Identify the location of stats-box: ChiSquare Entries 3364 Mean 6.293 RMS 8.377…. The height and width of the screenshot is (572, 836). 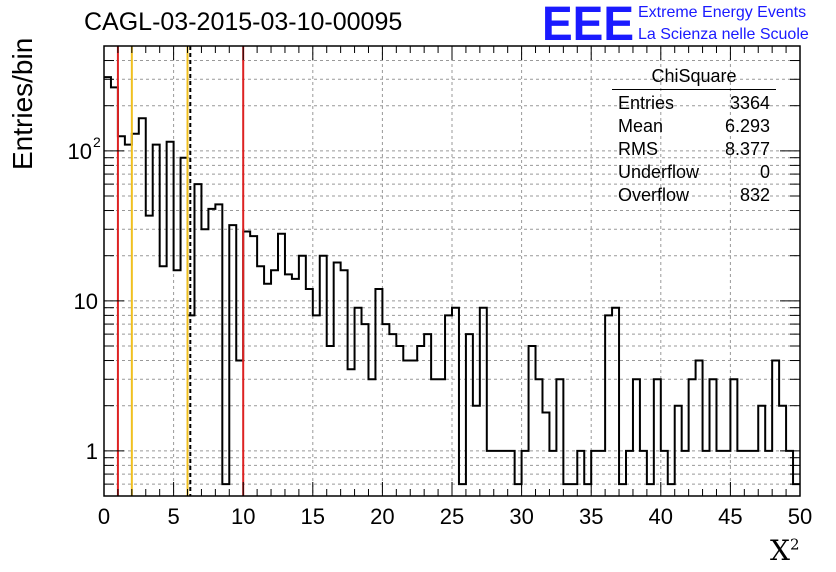
(694, 136).